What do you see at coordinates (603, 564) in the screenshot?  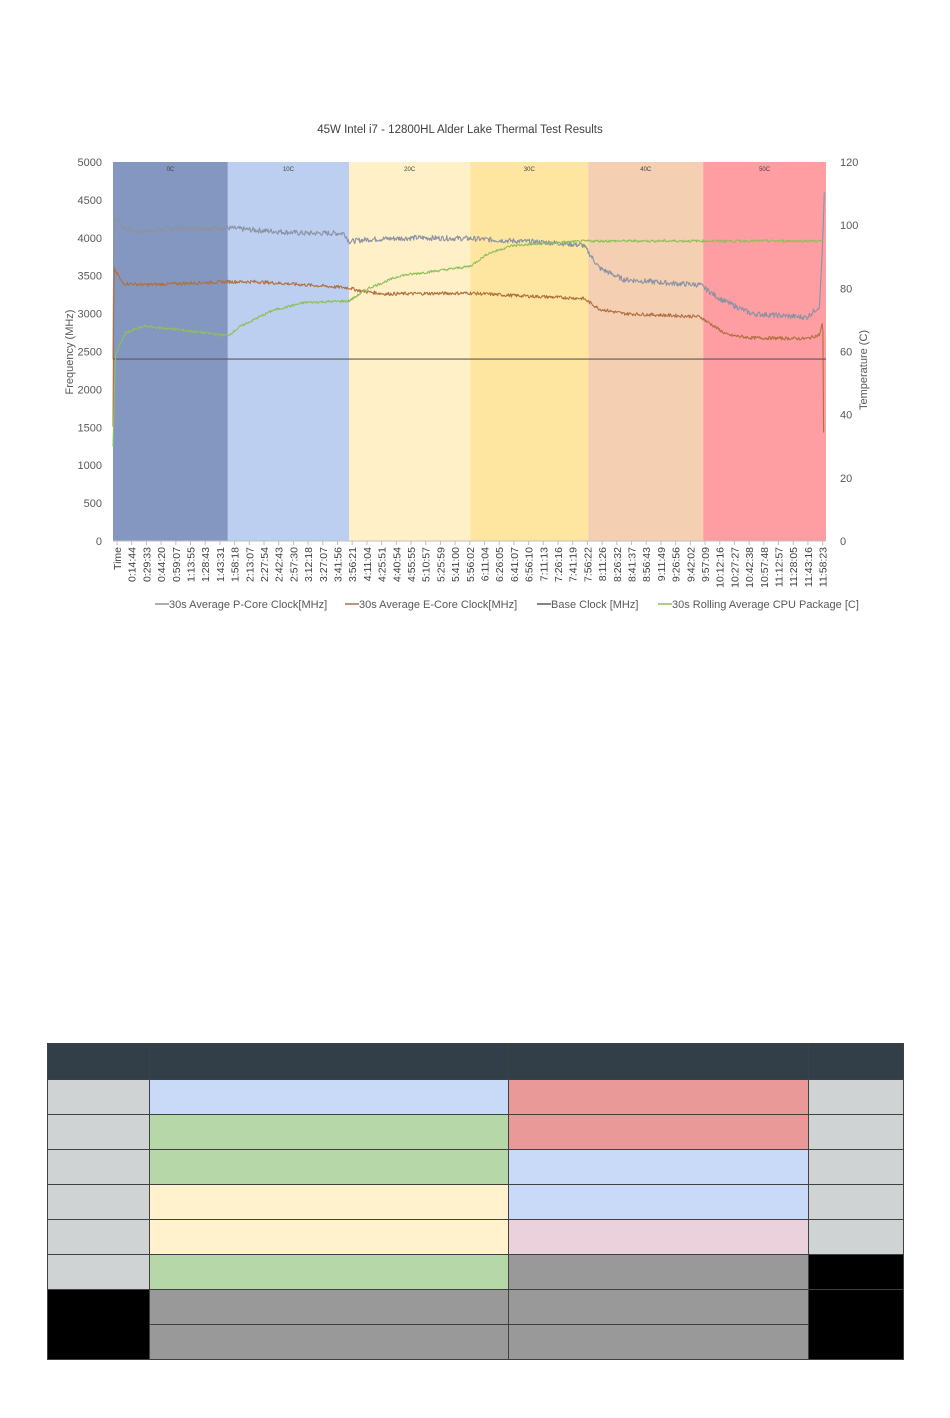 I see `x-tick-label: 8:11:26` at bounding box center [603, 564].